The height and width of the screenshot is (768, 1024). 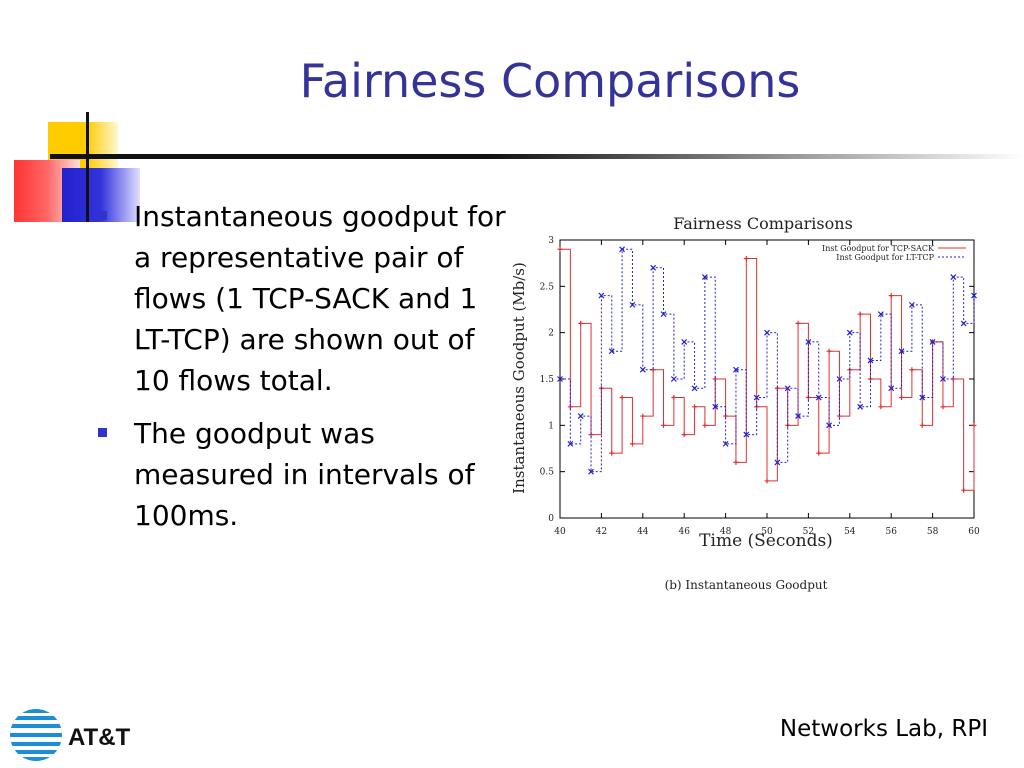 I want to click on logo-wordmark: AT&T, so click(x=99, y=737).